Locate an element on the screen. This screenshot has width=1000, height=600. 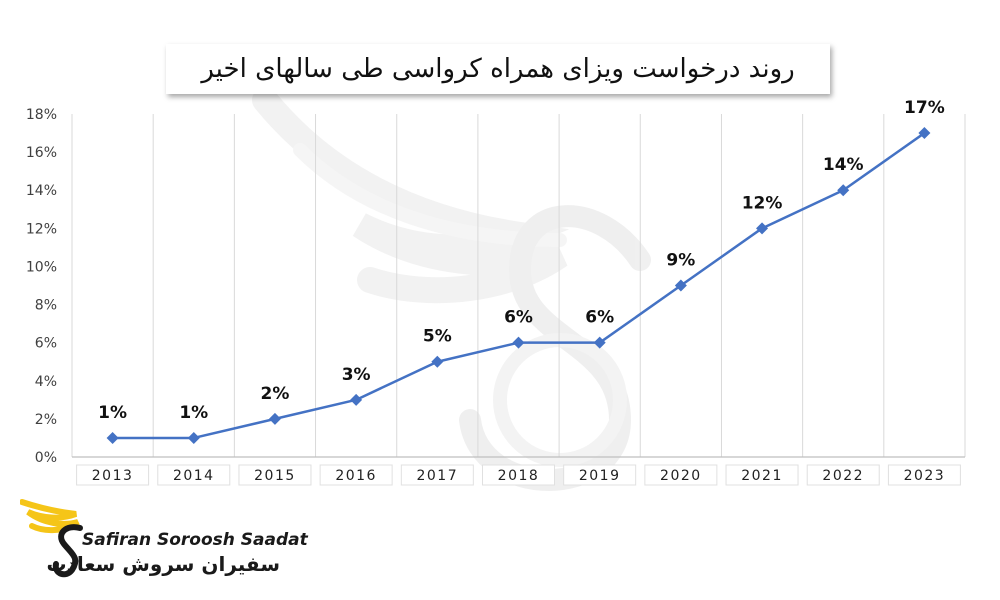
data-label: 17% is located at coordinates (924, 108).